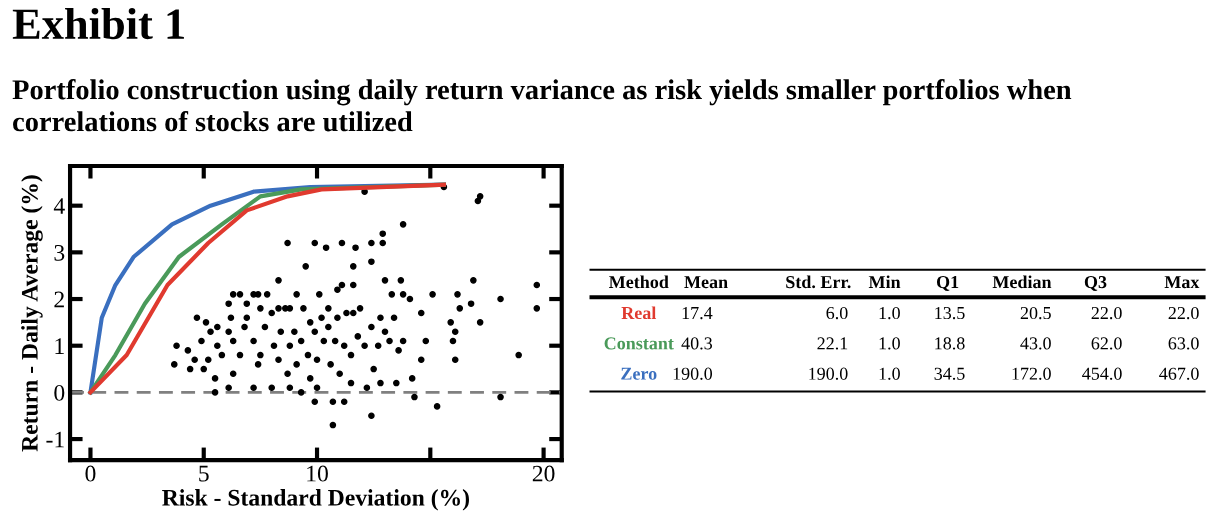  What do you see at coordinates (98, 23) in the screenshot?
I see `chart-title: Exhibit 1` at bounding box center [98, 23].